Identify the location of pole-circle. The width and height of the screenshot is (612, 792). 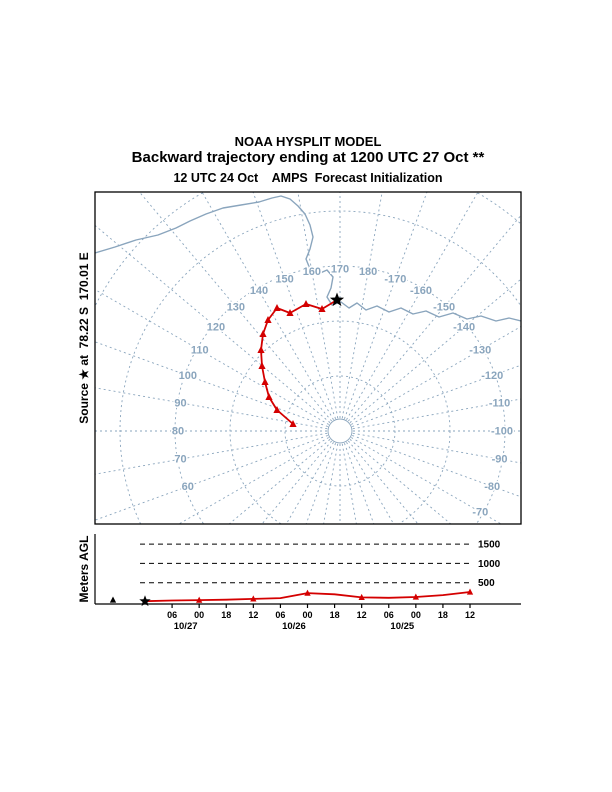
(340, 431).